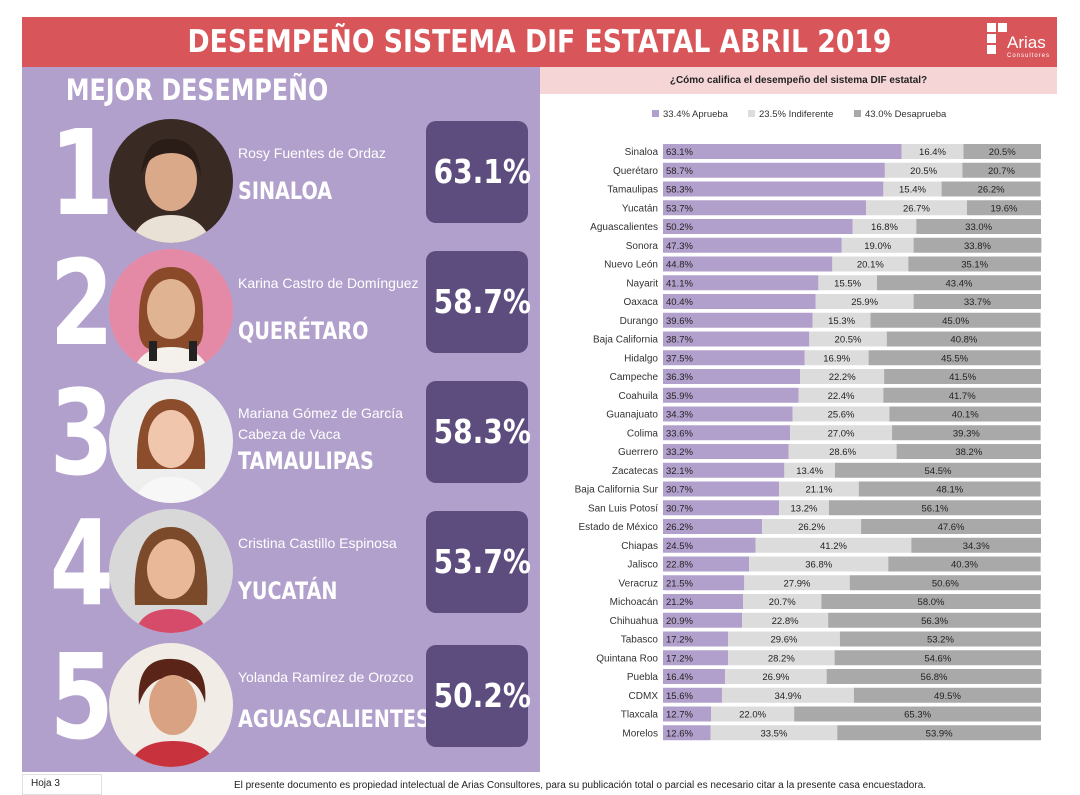 The height and width of the screenshot is (795, 1080). I want to click on data-label-aprueba: 17.2%, so click(679, 658).